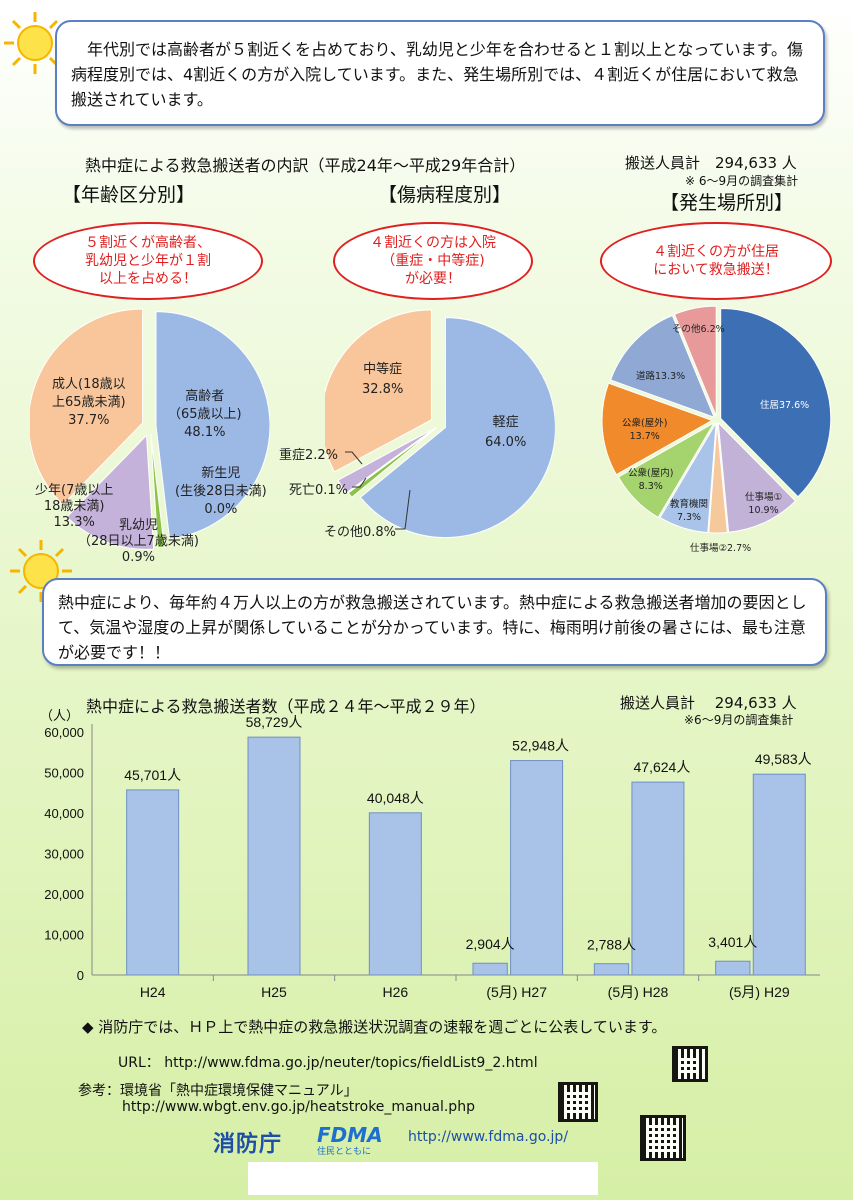  I want to click on age-callout: ５割近くが高齢者、 乳幼児と少年が１割 以上を占める！, so click(148, 261).